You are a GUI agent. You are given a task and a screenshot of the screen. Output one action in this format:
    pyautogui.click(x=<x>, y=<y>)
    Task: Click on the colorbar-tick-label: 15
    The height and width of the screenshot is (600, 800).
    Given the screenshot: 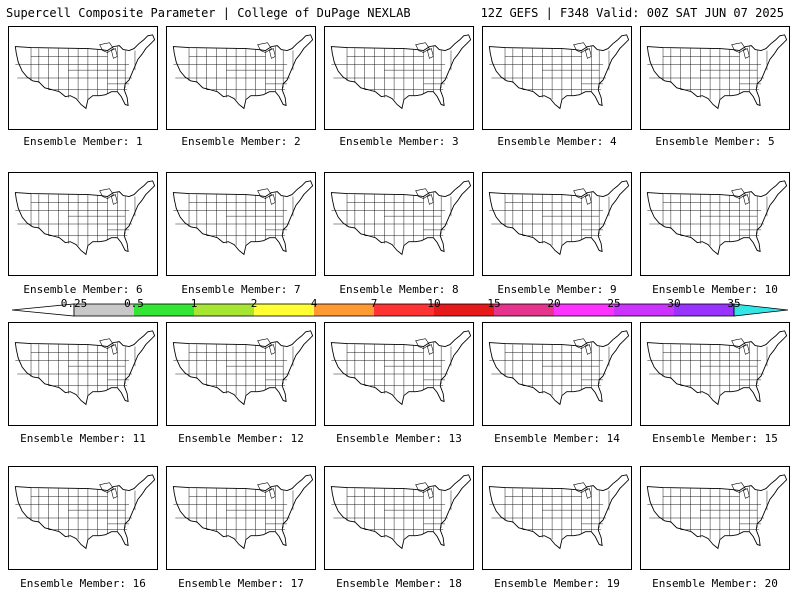 What is the action you would take?
    pyautogui.click(x=494, y=303)
    